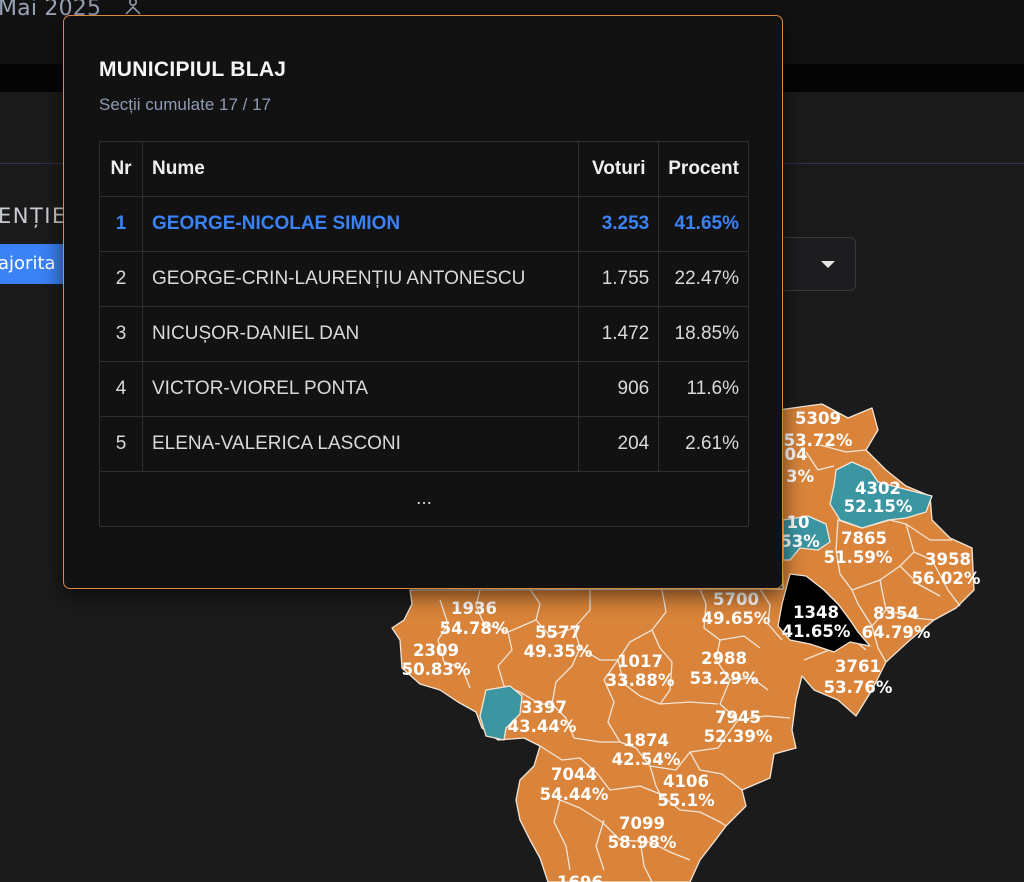 This screenshot has width=1024, height=882. What do you see at coordinates (858, 687) in the screenshot?
I see `map-label-percent: 53.76%` at bounding box center [858, 687].